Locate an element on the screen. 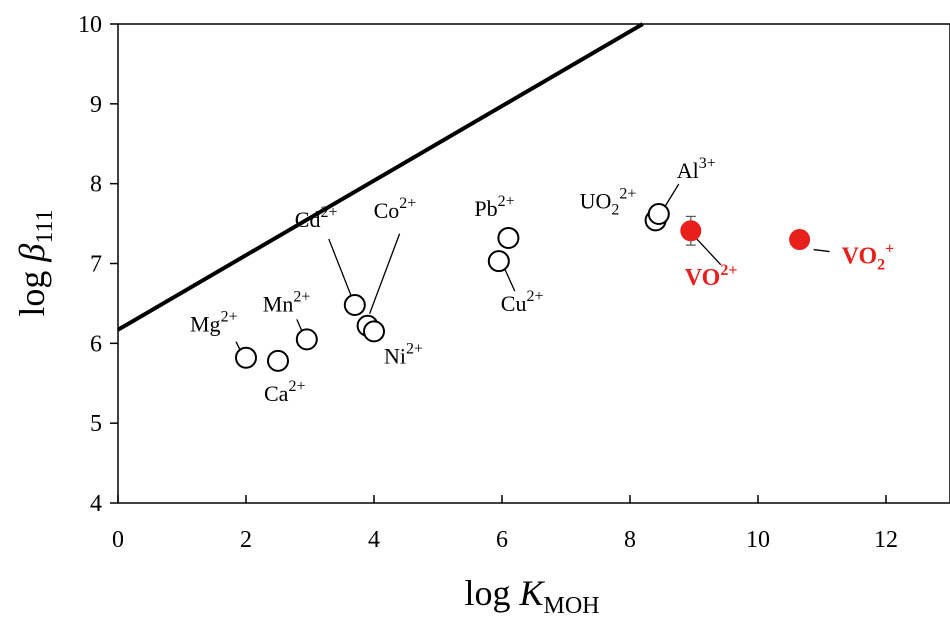  y-tick-label: 10 is located at coordinates (90, 25).